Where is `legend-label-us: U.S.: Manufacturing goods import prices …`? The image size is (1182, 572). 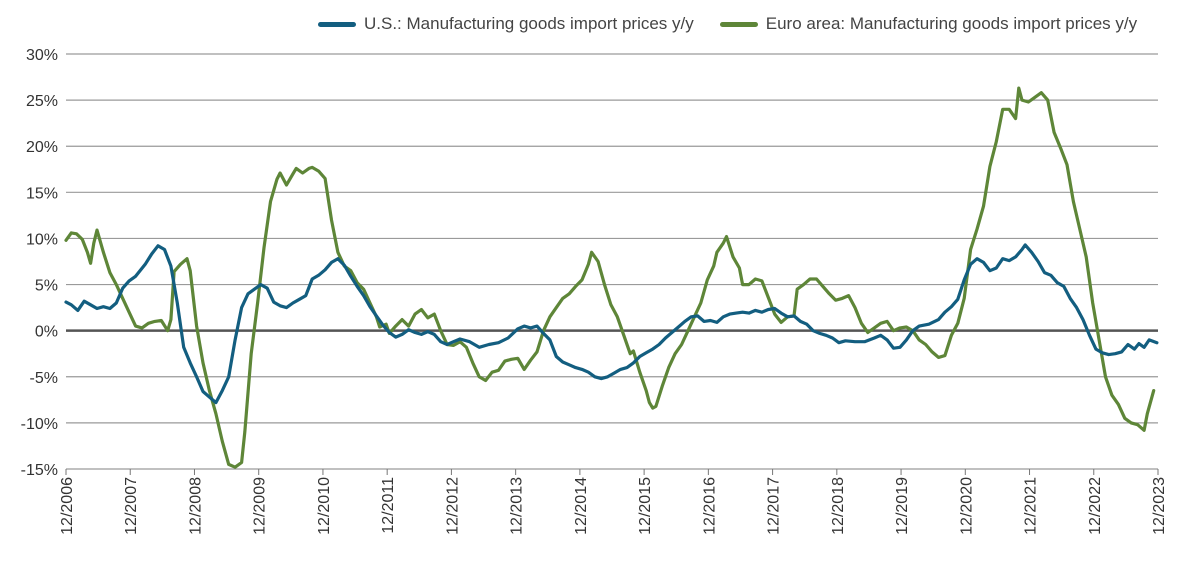 legend-label-us: U.S.: Manufacturing goods import prices … is located at coordinates (529, 23).